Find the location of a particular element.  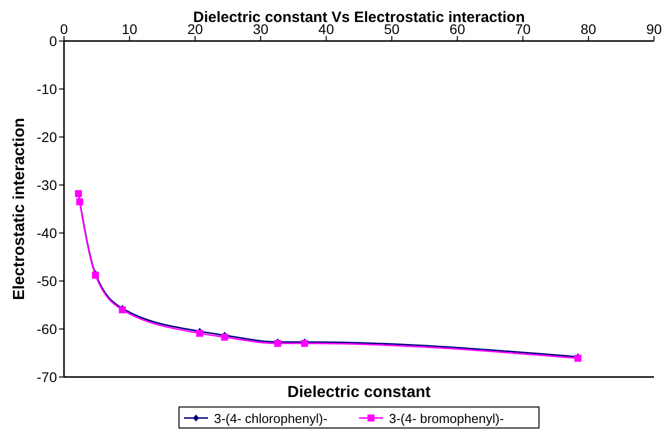

x-tick-label: 10 is located at coordinates (130, 29).